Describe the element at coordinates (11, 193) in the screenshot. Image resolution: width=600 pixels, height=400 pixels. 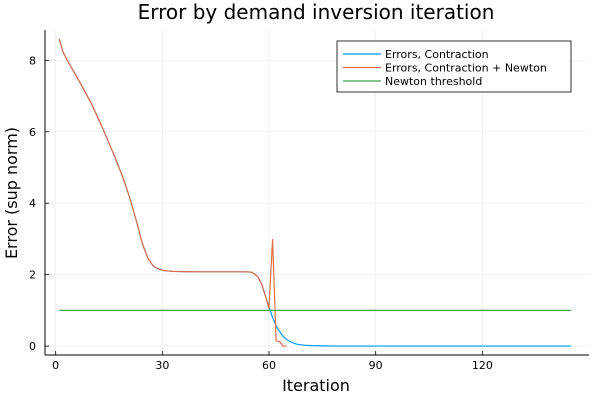
I see `y-axis-title: Error (sup norm)` at that location.